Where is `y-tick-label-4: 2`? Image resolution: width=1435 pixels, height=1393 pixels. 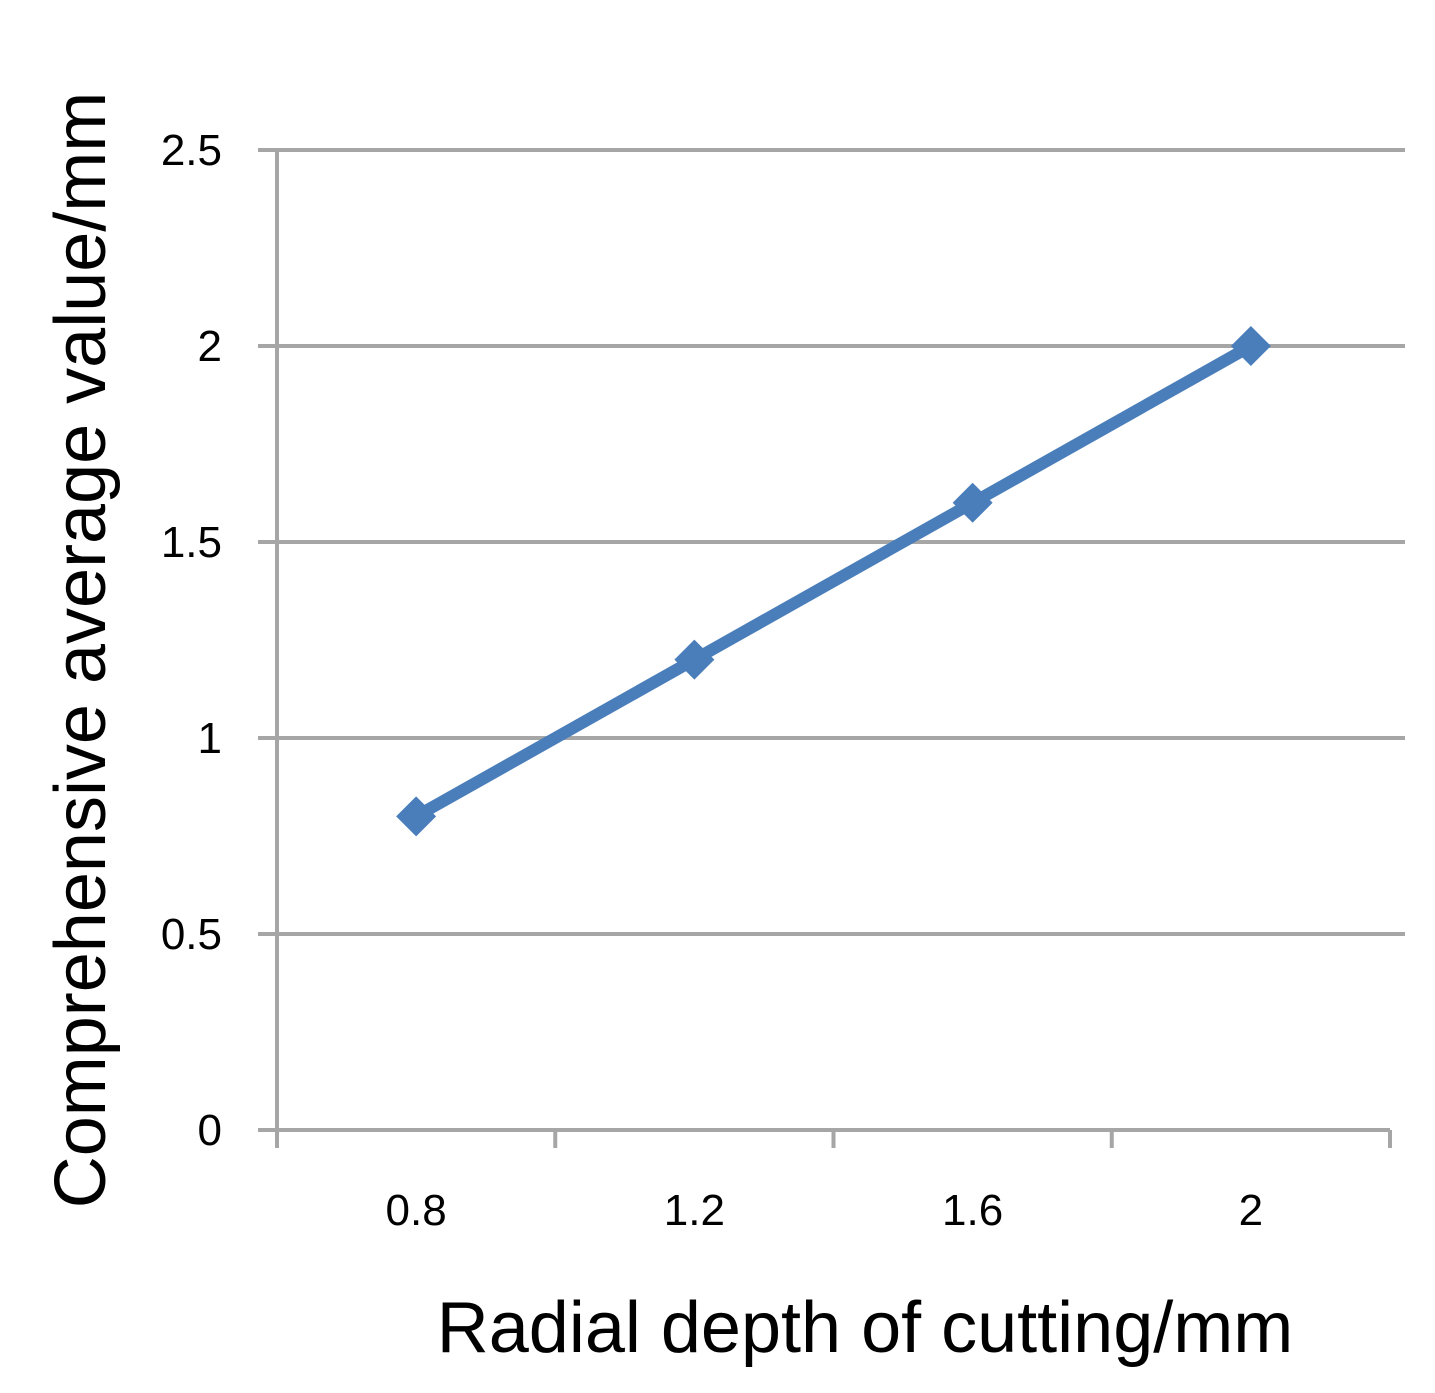 y-tick-label-4: 2 is located at coordinates (210, 346).